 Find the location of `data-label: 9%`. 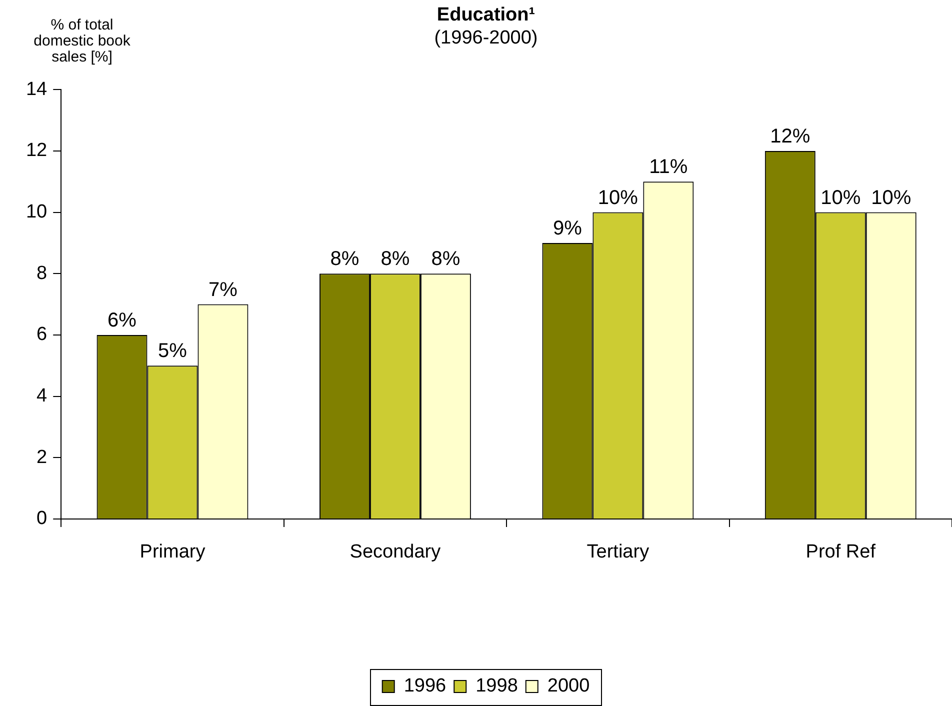

data-label: 9% is located at coordinates (567, 228).